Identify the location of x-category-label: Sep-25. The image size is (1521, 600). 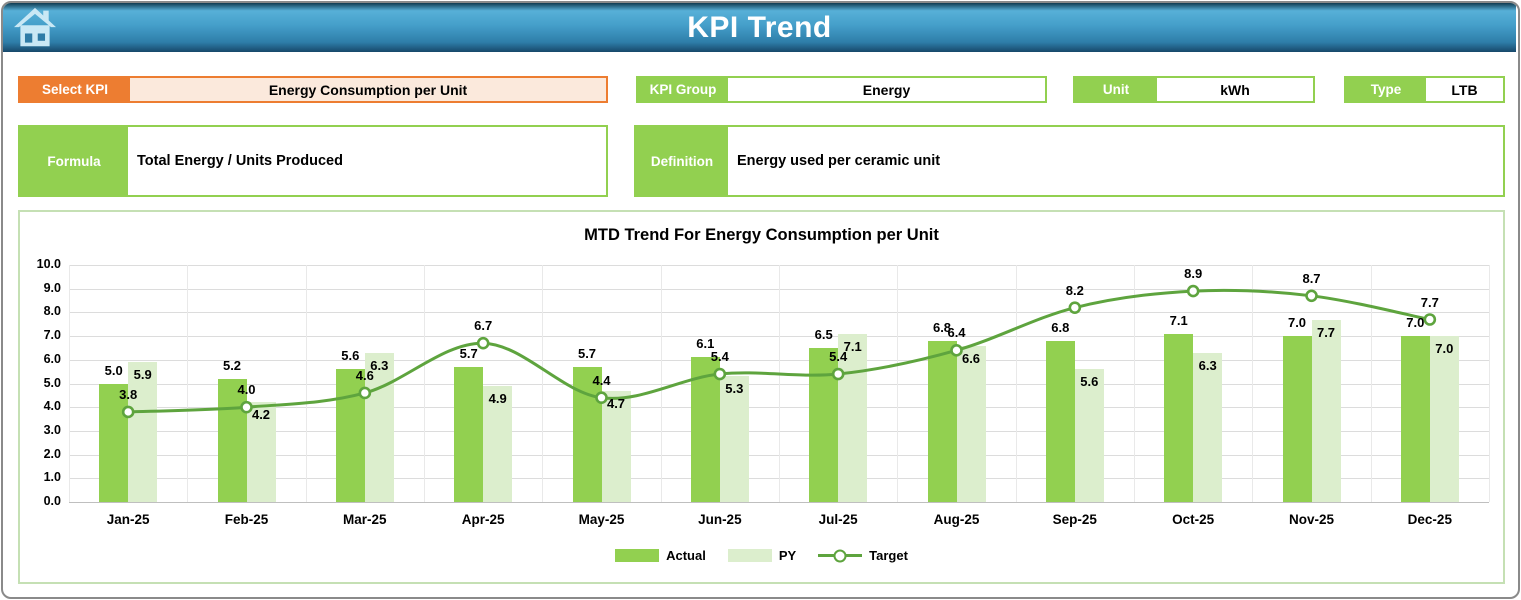
(1074, 519).